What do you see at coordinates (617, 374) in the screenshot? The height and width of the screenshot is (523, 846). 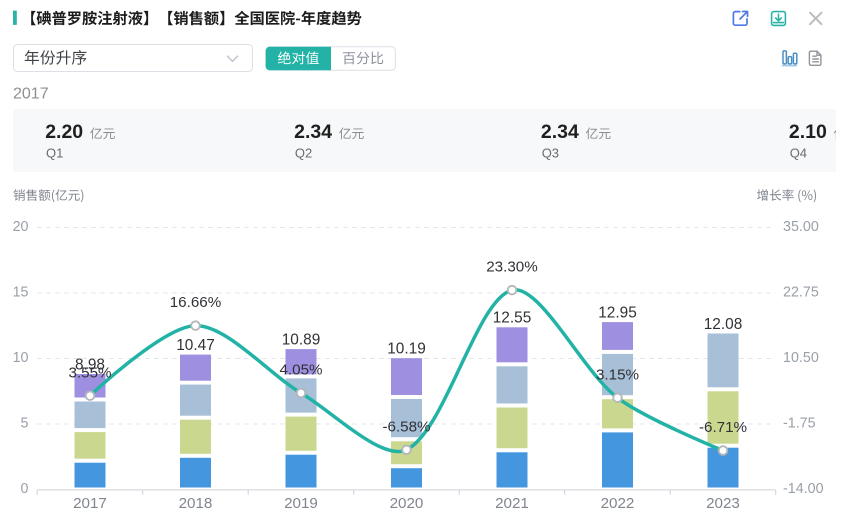 I see `svg-text: 3.15%` at bounding box center [617, 374].